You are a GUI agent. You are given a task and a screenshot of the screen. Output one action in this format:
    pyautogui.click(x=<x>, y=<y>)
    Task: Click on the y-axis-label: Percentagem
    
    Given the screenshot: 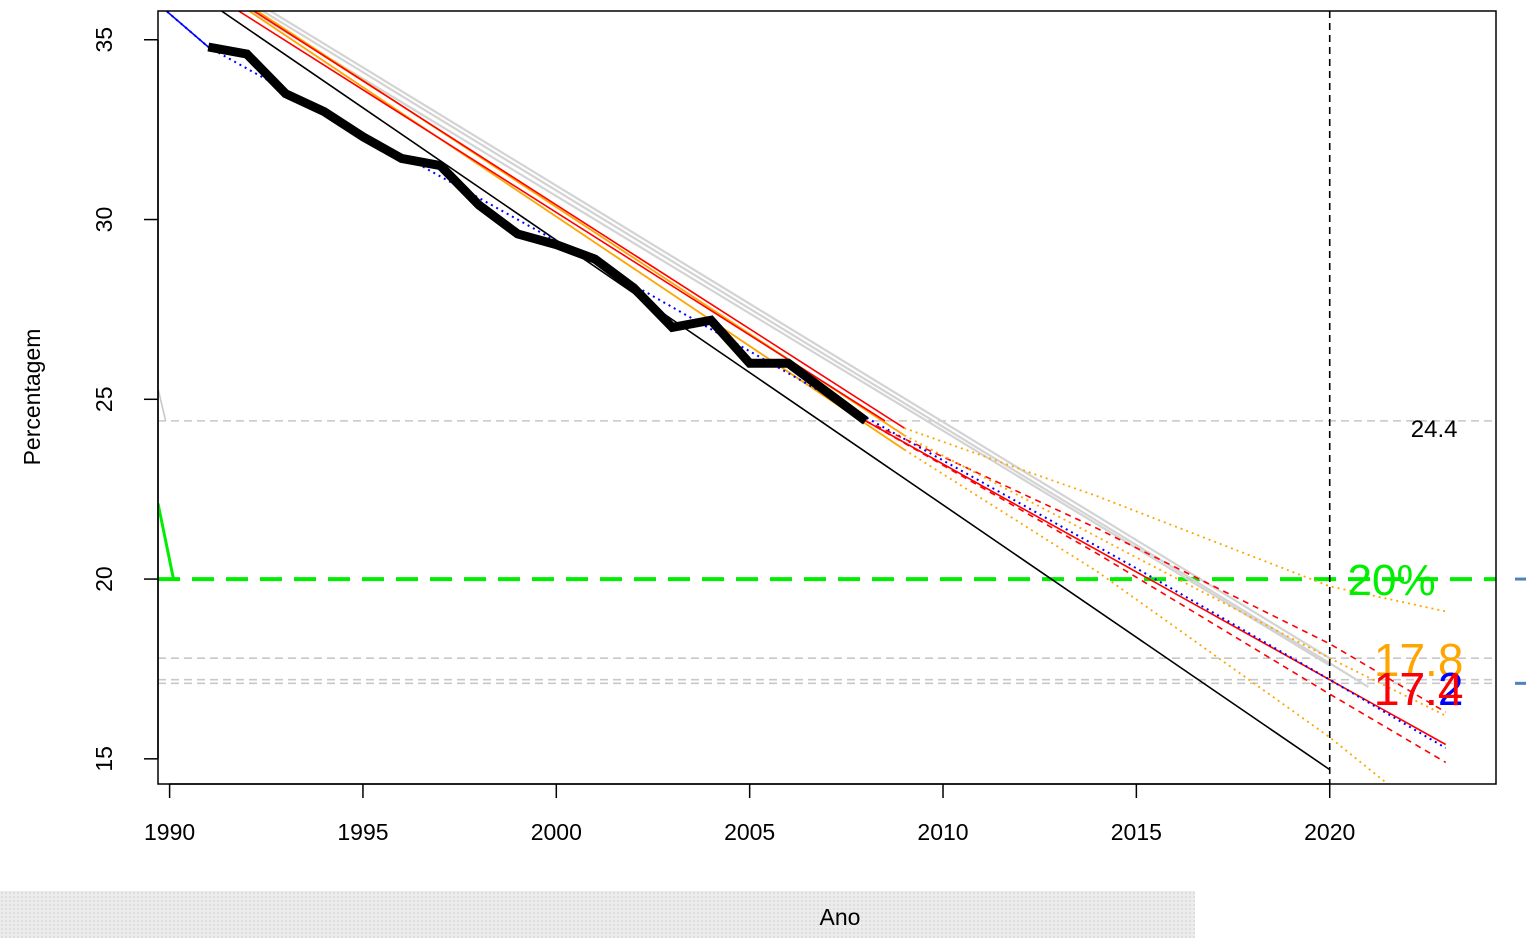 What is the action you would take?
    pyautogui.click(x=32, y=397)
    